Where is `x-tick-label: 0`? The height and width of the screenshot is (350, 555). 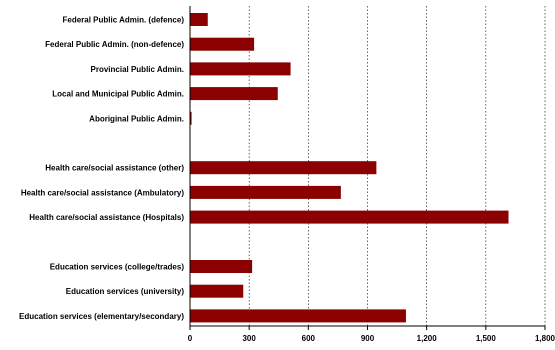 x-tick-label: 0 is located at coordinates (190, 338).